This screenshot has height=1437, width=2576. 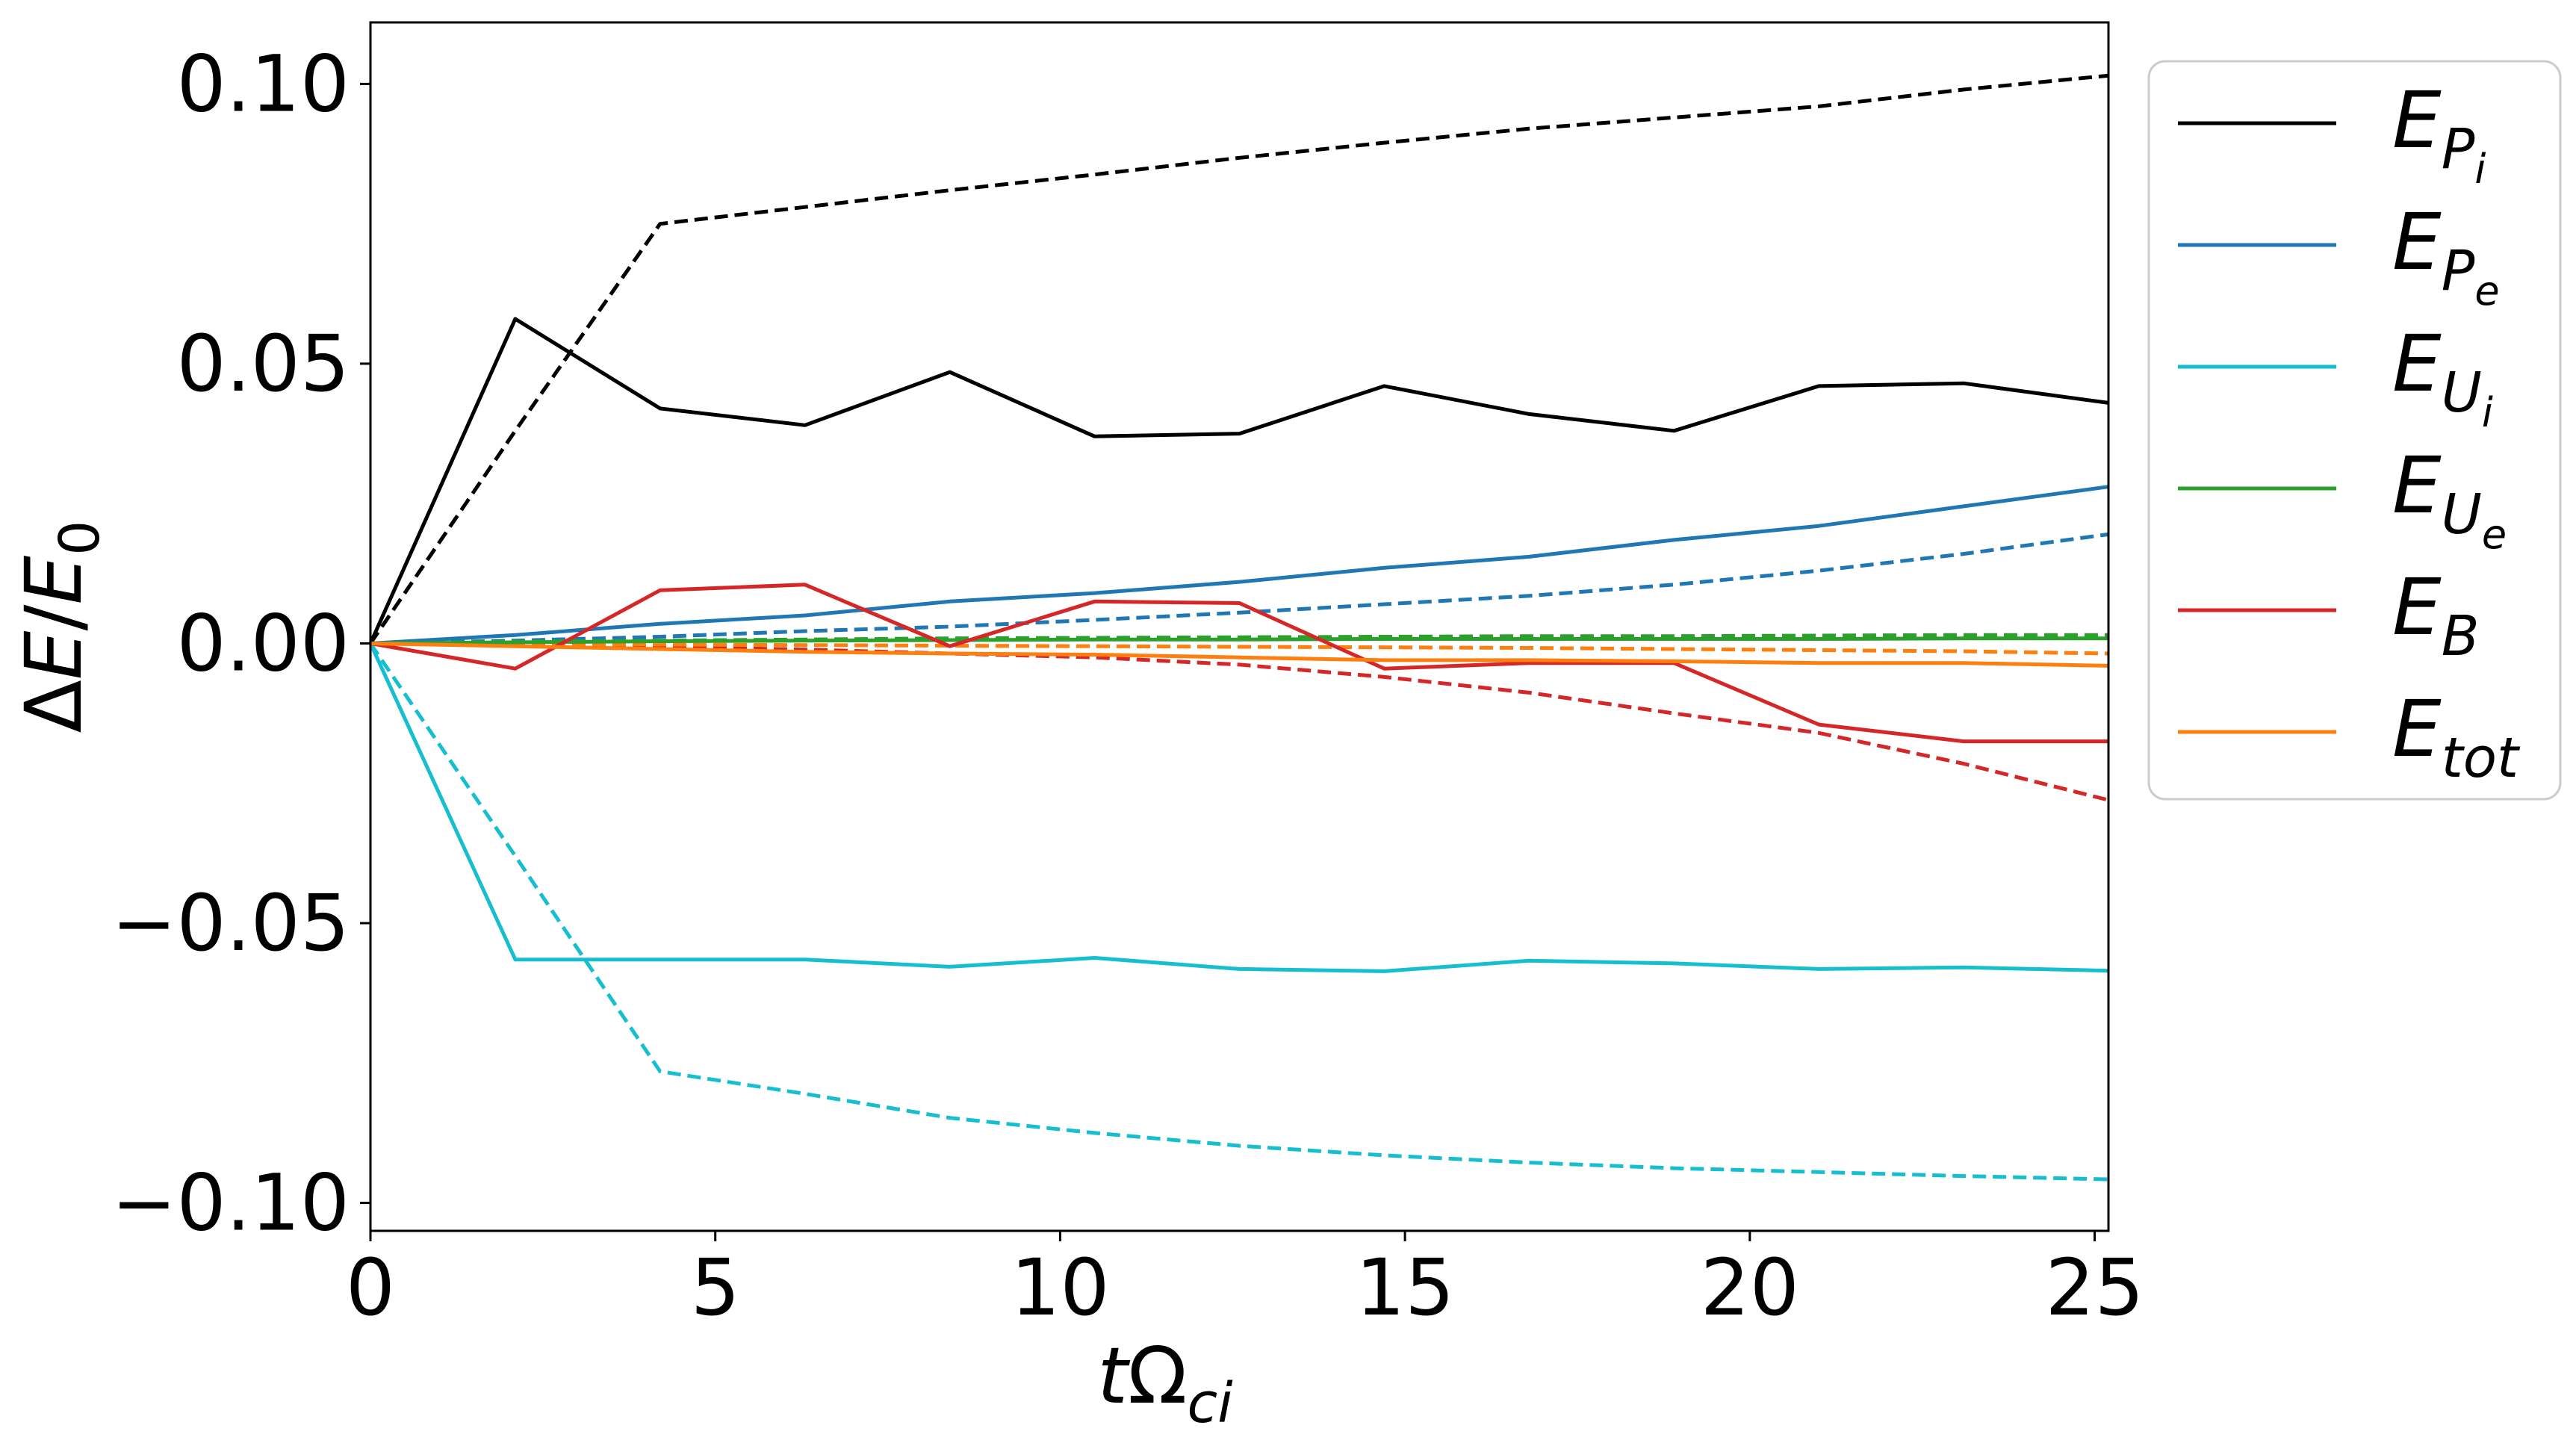 What do you see at coordinates (230, 923) in the screenshot?
I see `y-tick-label: −0.05` at bounding box center [230, 923].